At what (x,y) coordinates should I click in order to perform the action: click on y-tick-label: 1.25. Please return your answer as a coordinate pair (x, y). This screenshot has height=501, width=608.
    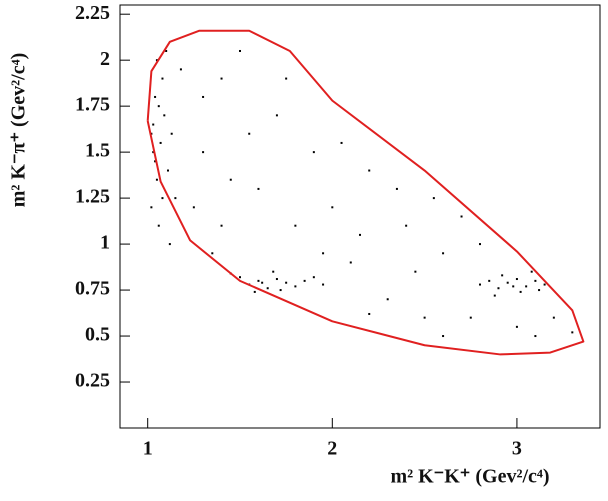
    Looking at the image, I should click on (92, 197).